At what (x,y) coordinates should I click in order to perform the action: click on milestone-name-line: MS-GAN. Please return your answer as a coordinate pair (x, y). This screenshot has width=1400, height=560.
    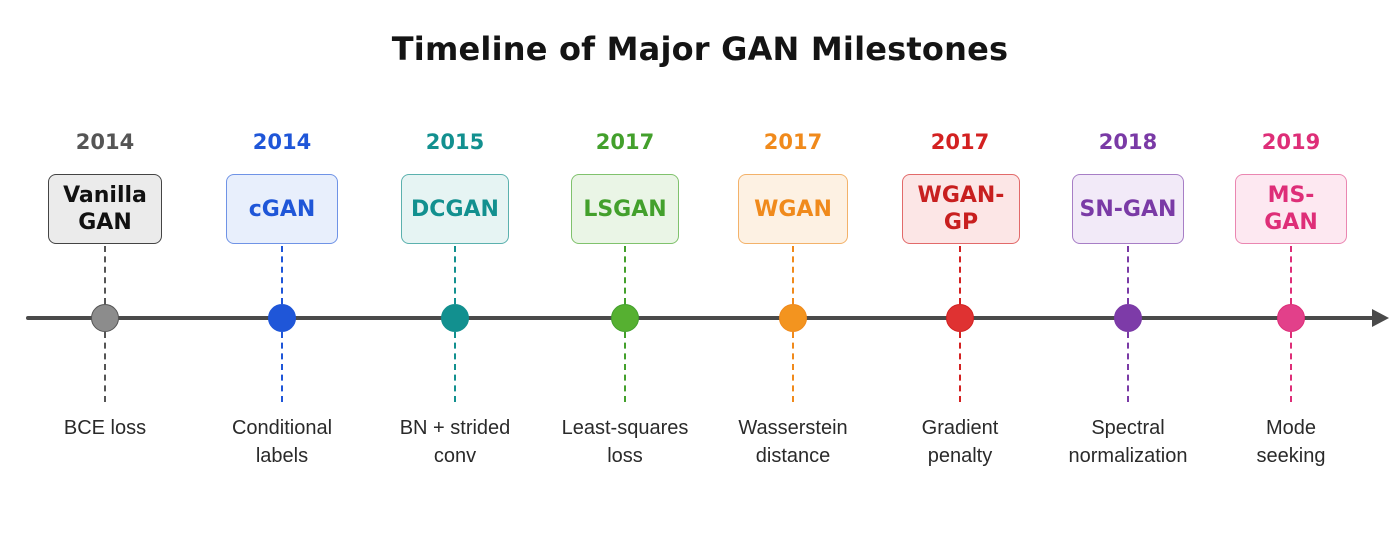
    Looking at the image, I should click on (1291, 209).